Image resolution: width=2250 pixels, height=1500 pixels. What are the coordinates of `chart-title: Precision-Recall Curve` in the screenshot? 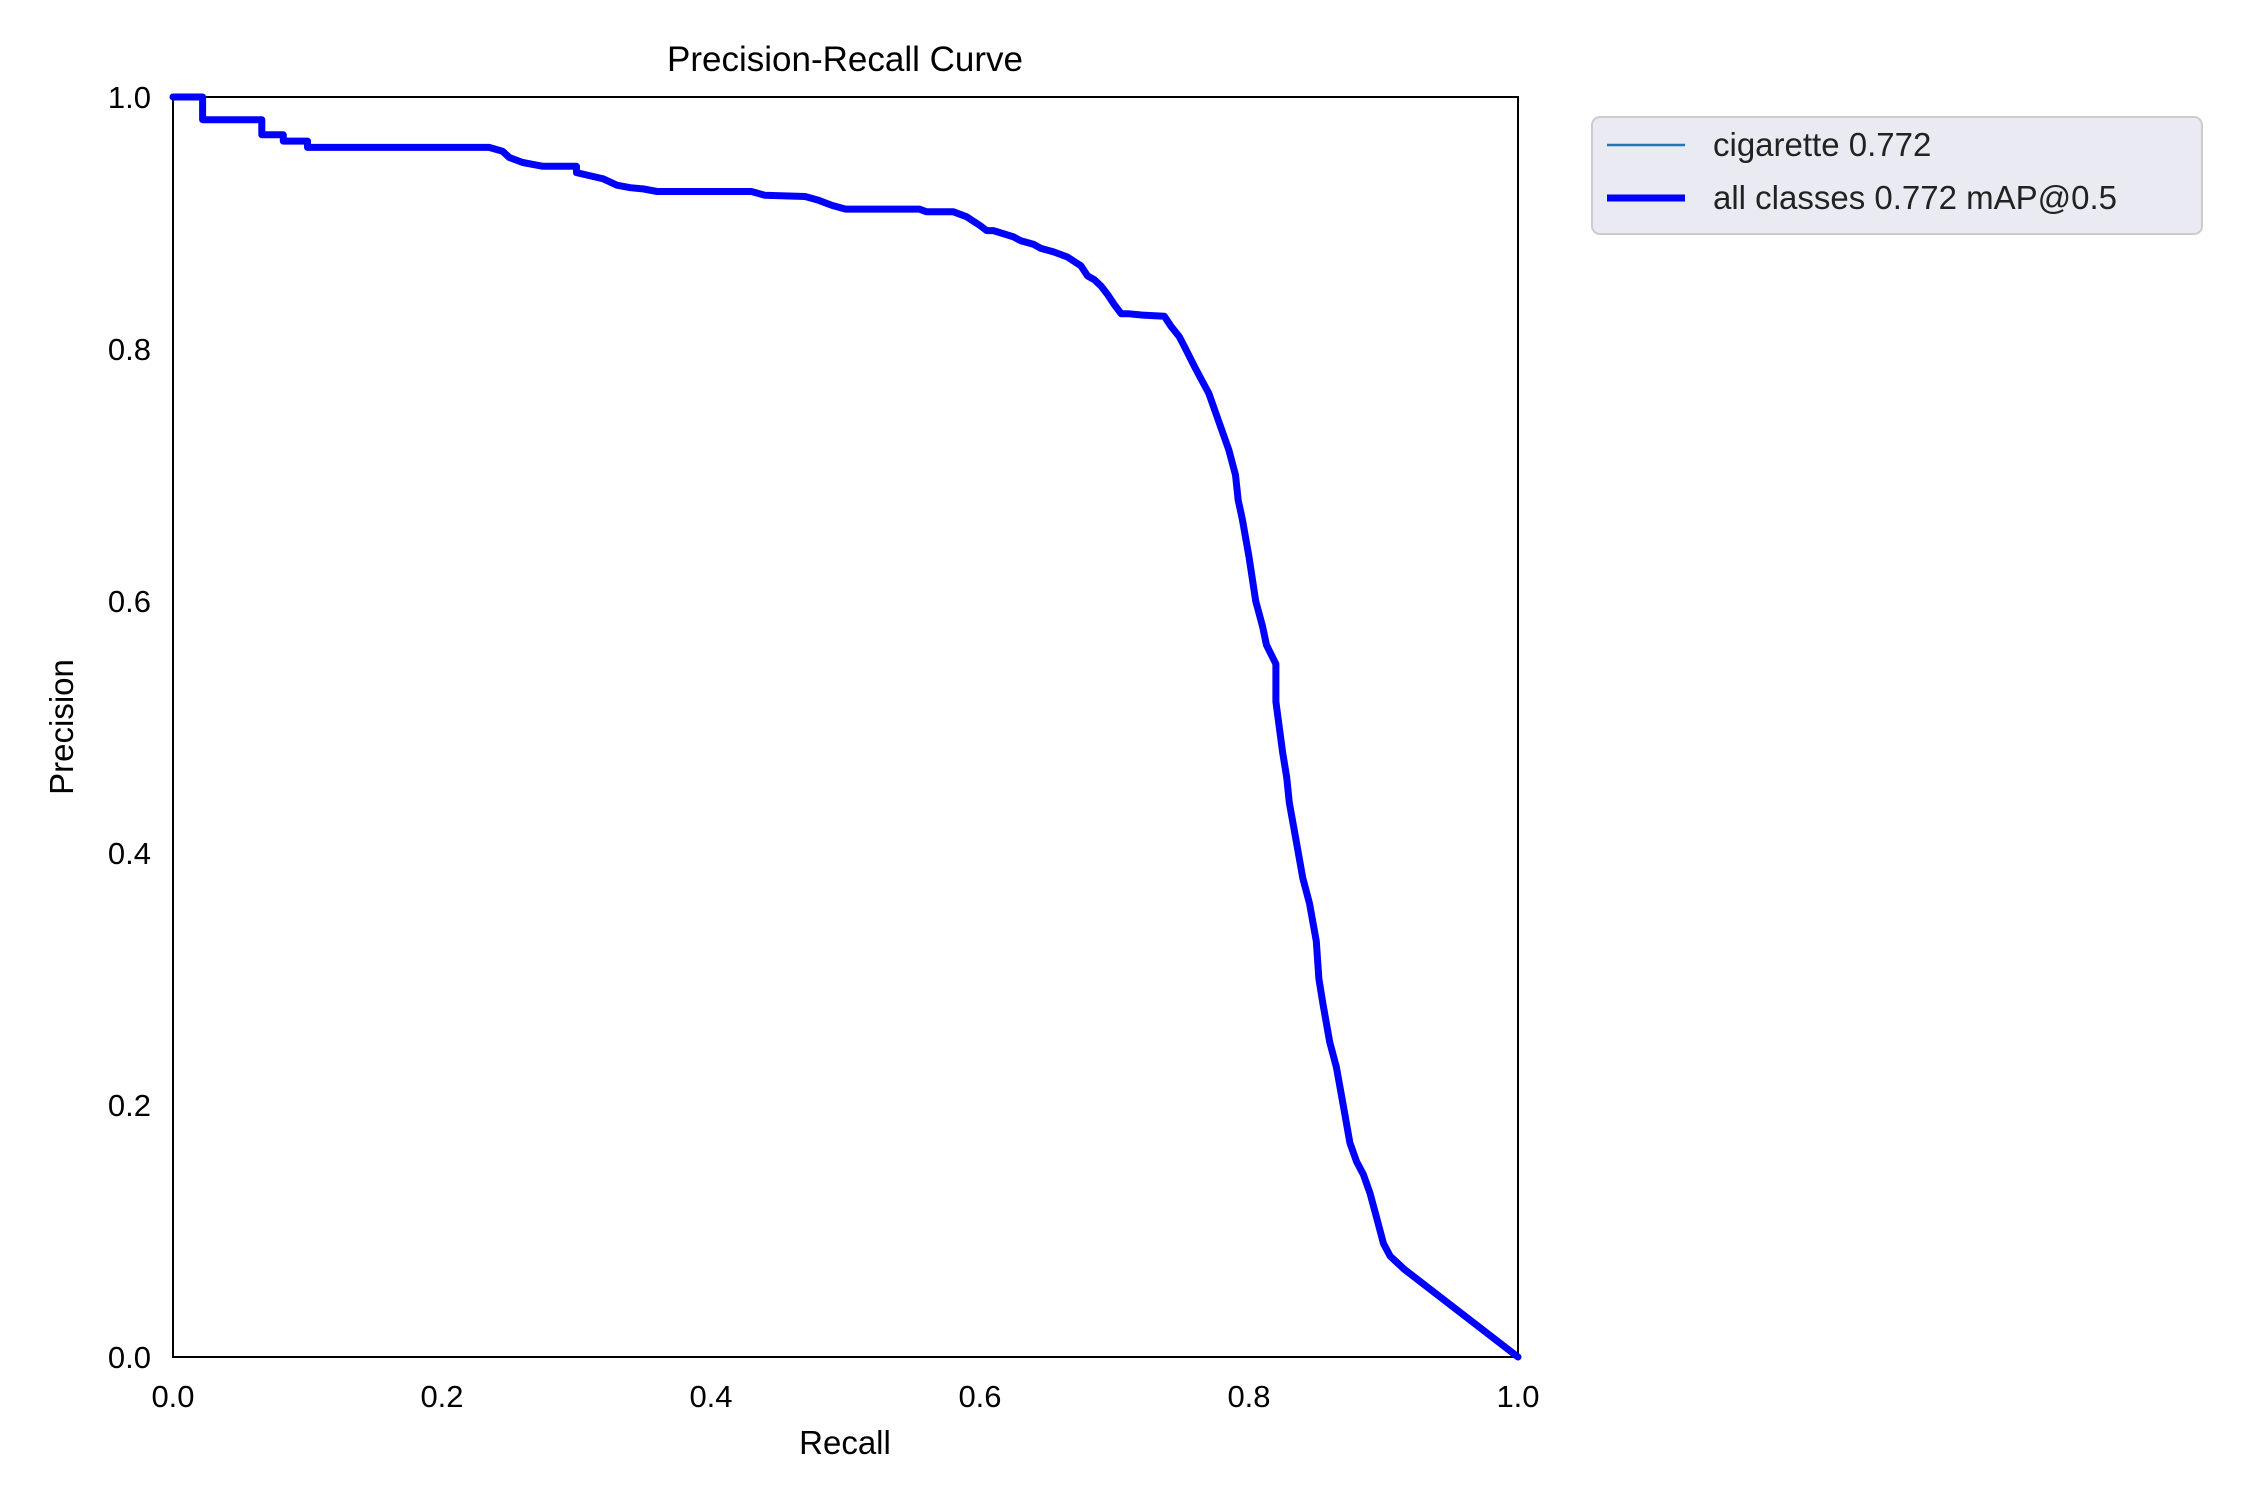 It's located at (845, 59).